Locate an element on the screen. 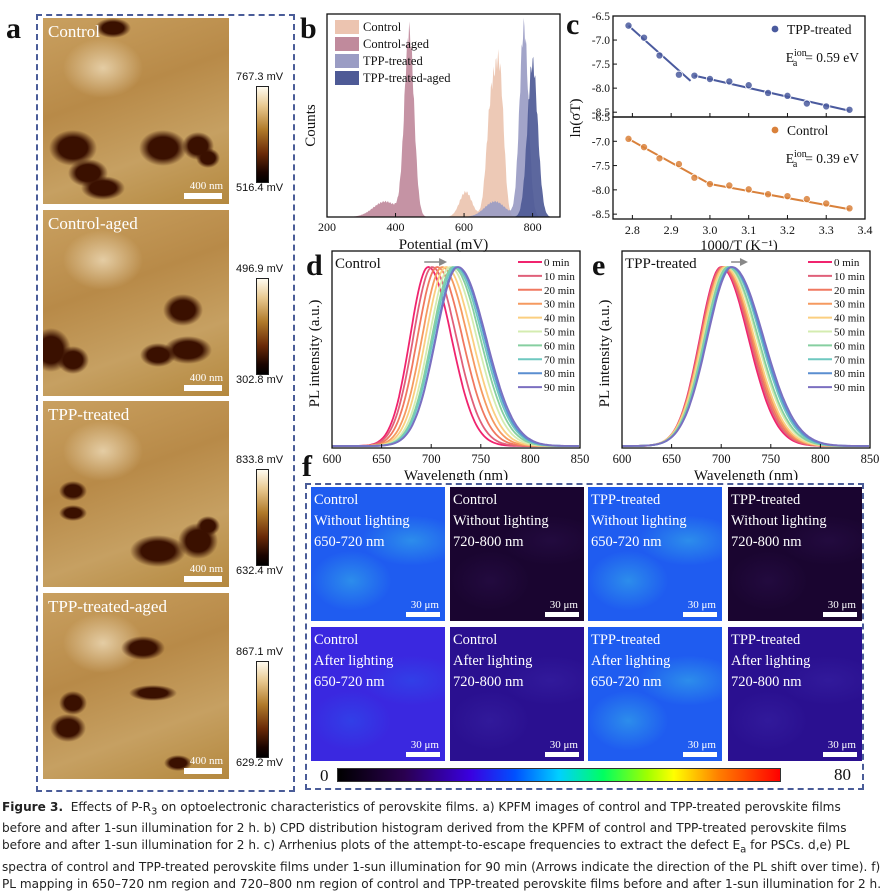  kpfm-image-title: Control is located at coordinates (74, 31).